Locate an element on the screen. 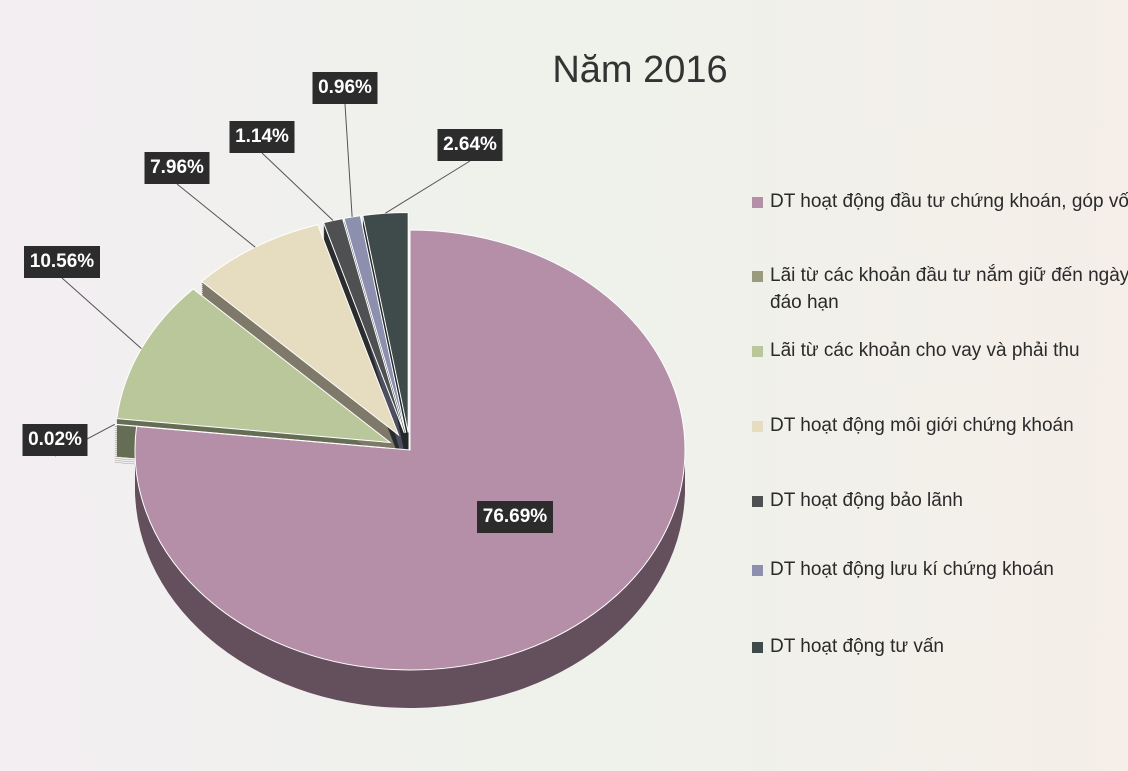  legend-item: DT hoạt động môi giới chứng khoán is located at coordinates (940, 425).